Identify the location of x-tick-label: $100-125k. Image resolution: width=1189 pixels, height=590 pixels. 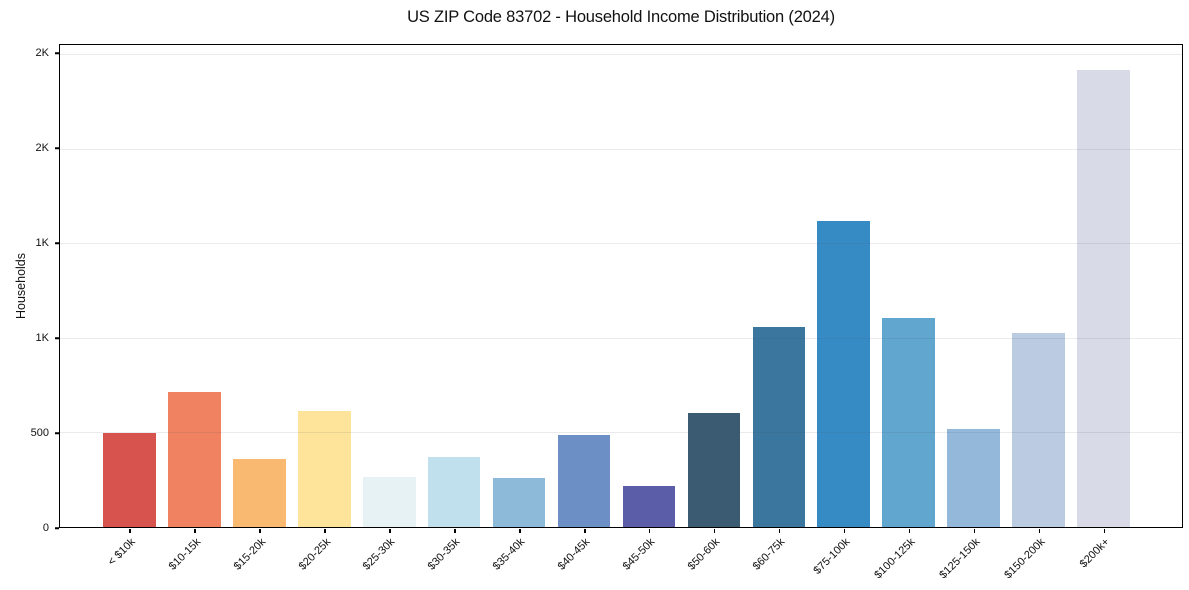
(894, 559).